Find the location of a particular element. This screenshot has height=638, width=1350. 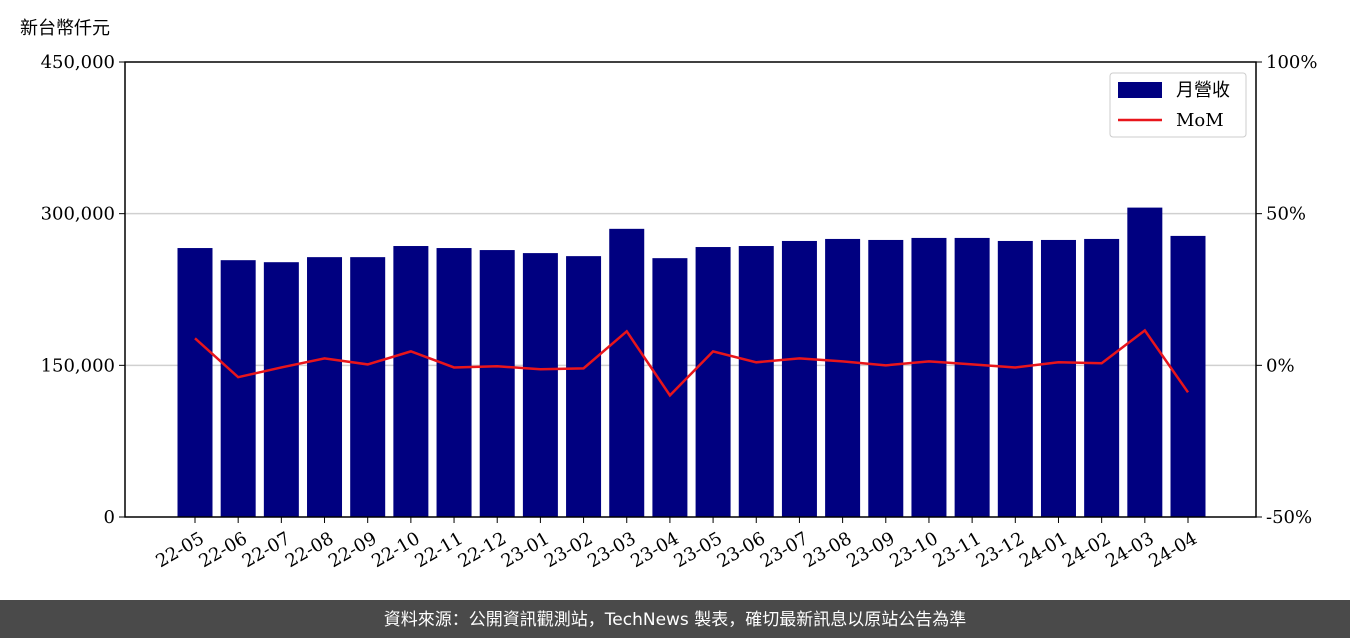

x-tick-label: 22-08 is located at coordinates (309, 550).